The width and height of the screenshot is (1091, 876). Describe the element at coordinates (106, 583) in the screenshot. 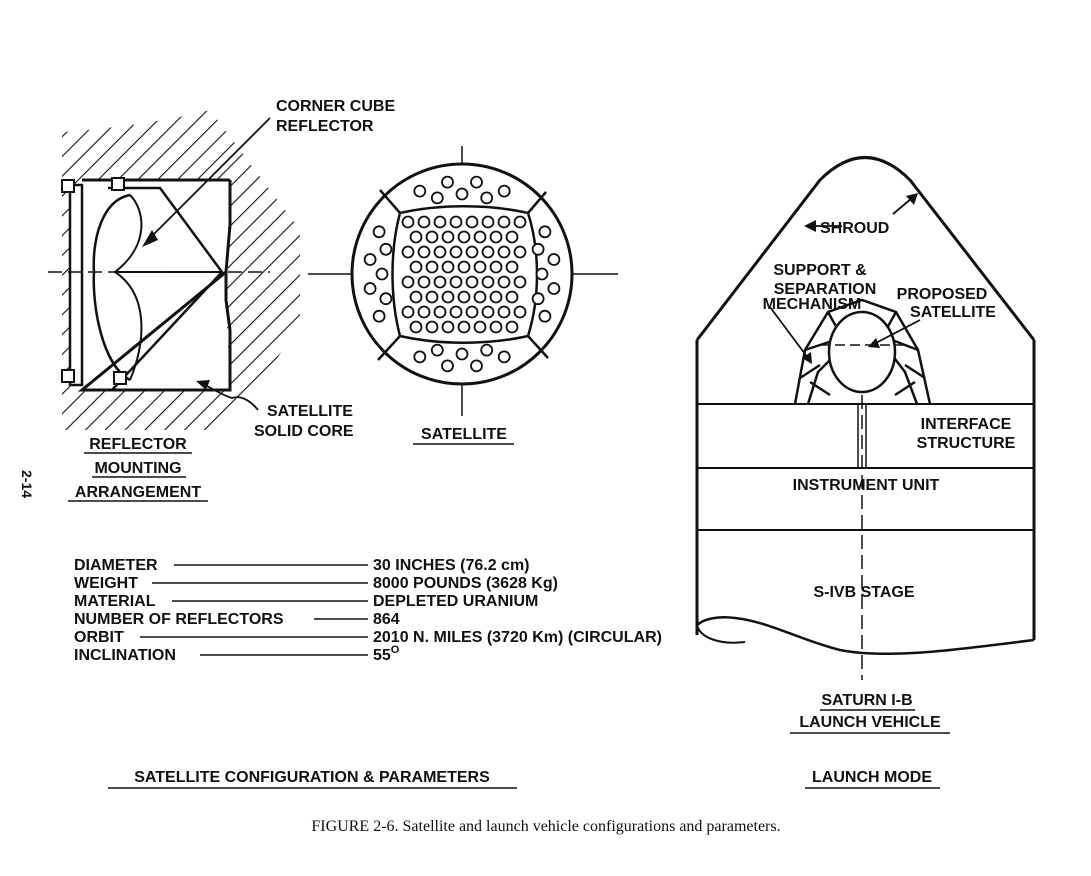

I see `parameter-name: WEIGHT` at that location.